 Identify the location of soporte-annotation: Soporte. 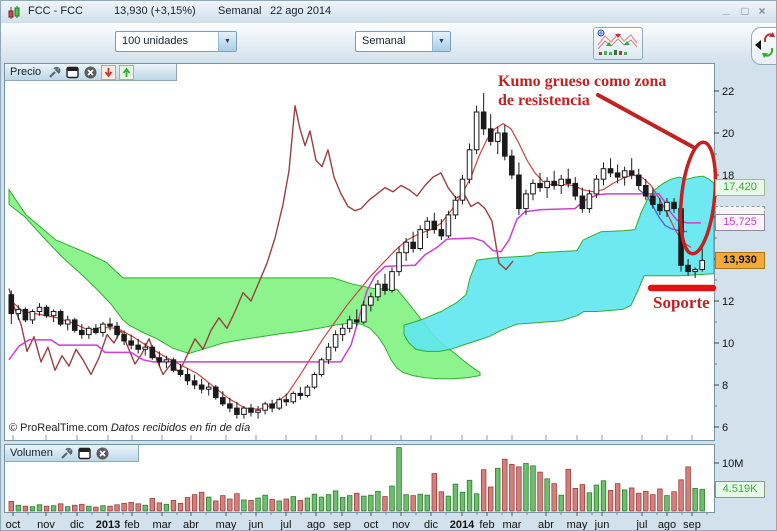
(681, 302).